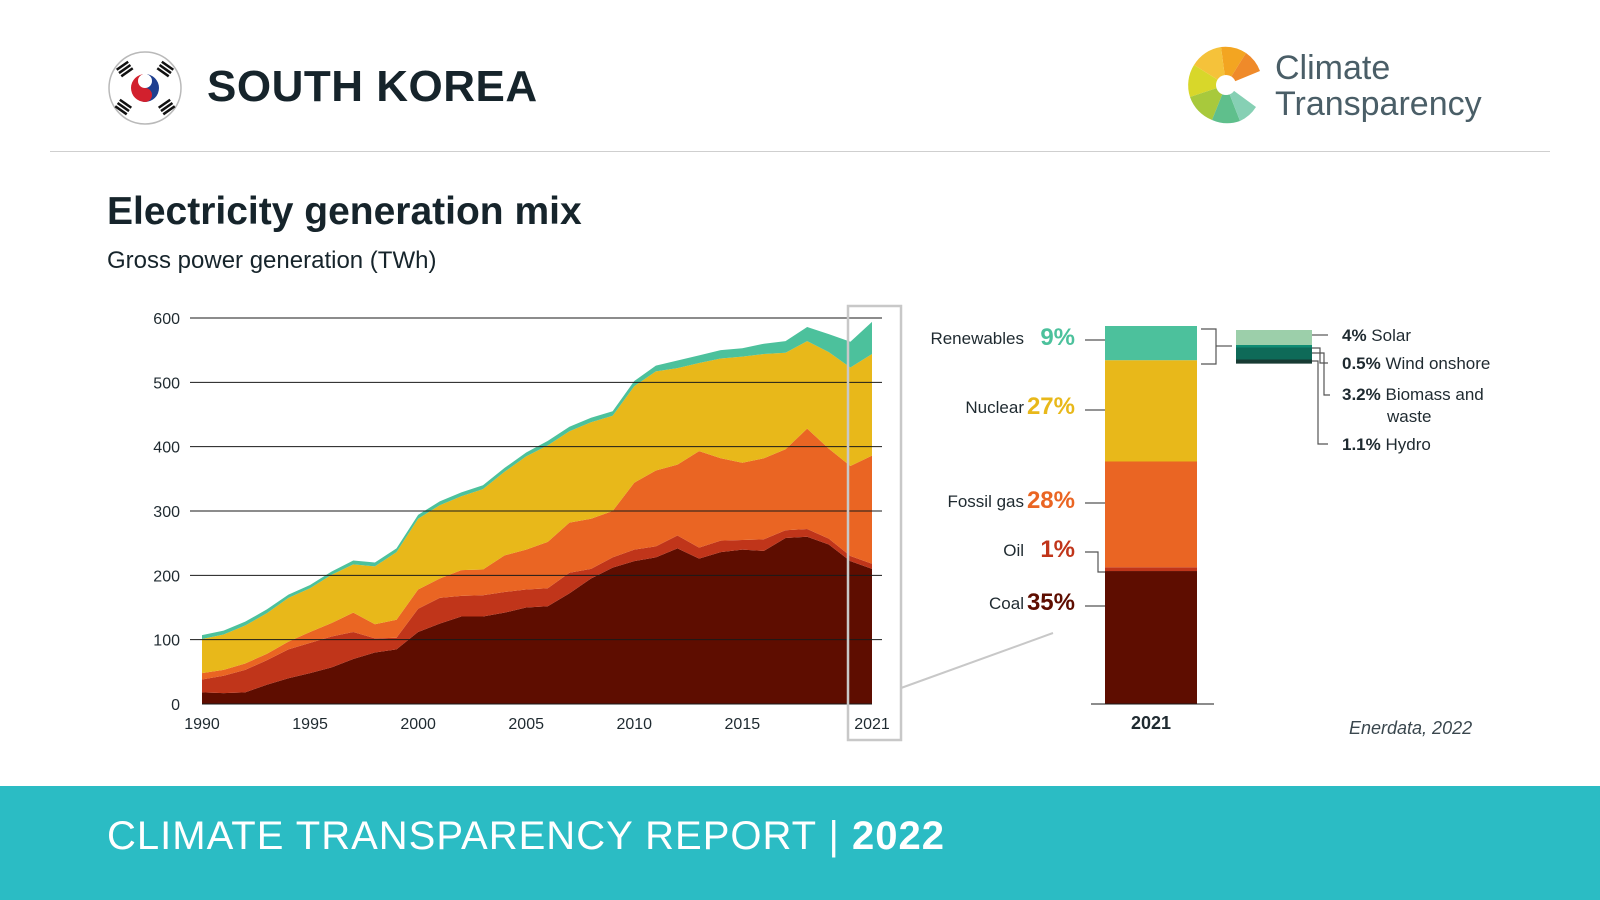 This screenshot has width=1600, height=900. I want to click on area-gas, so click(537, 554).